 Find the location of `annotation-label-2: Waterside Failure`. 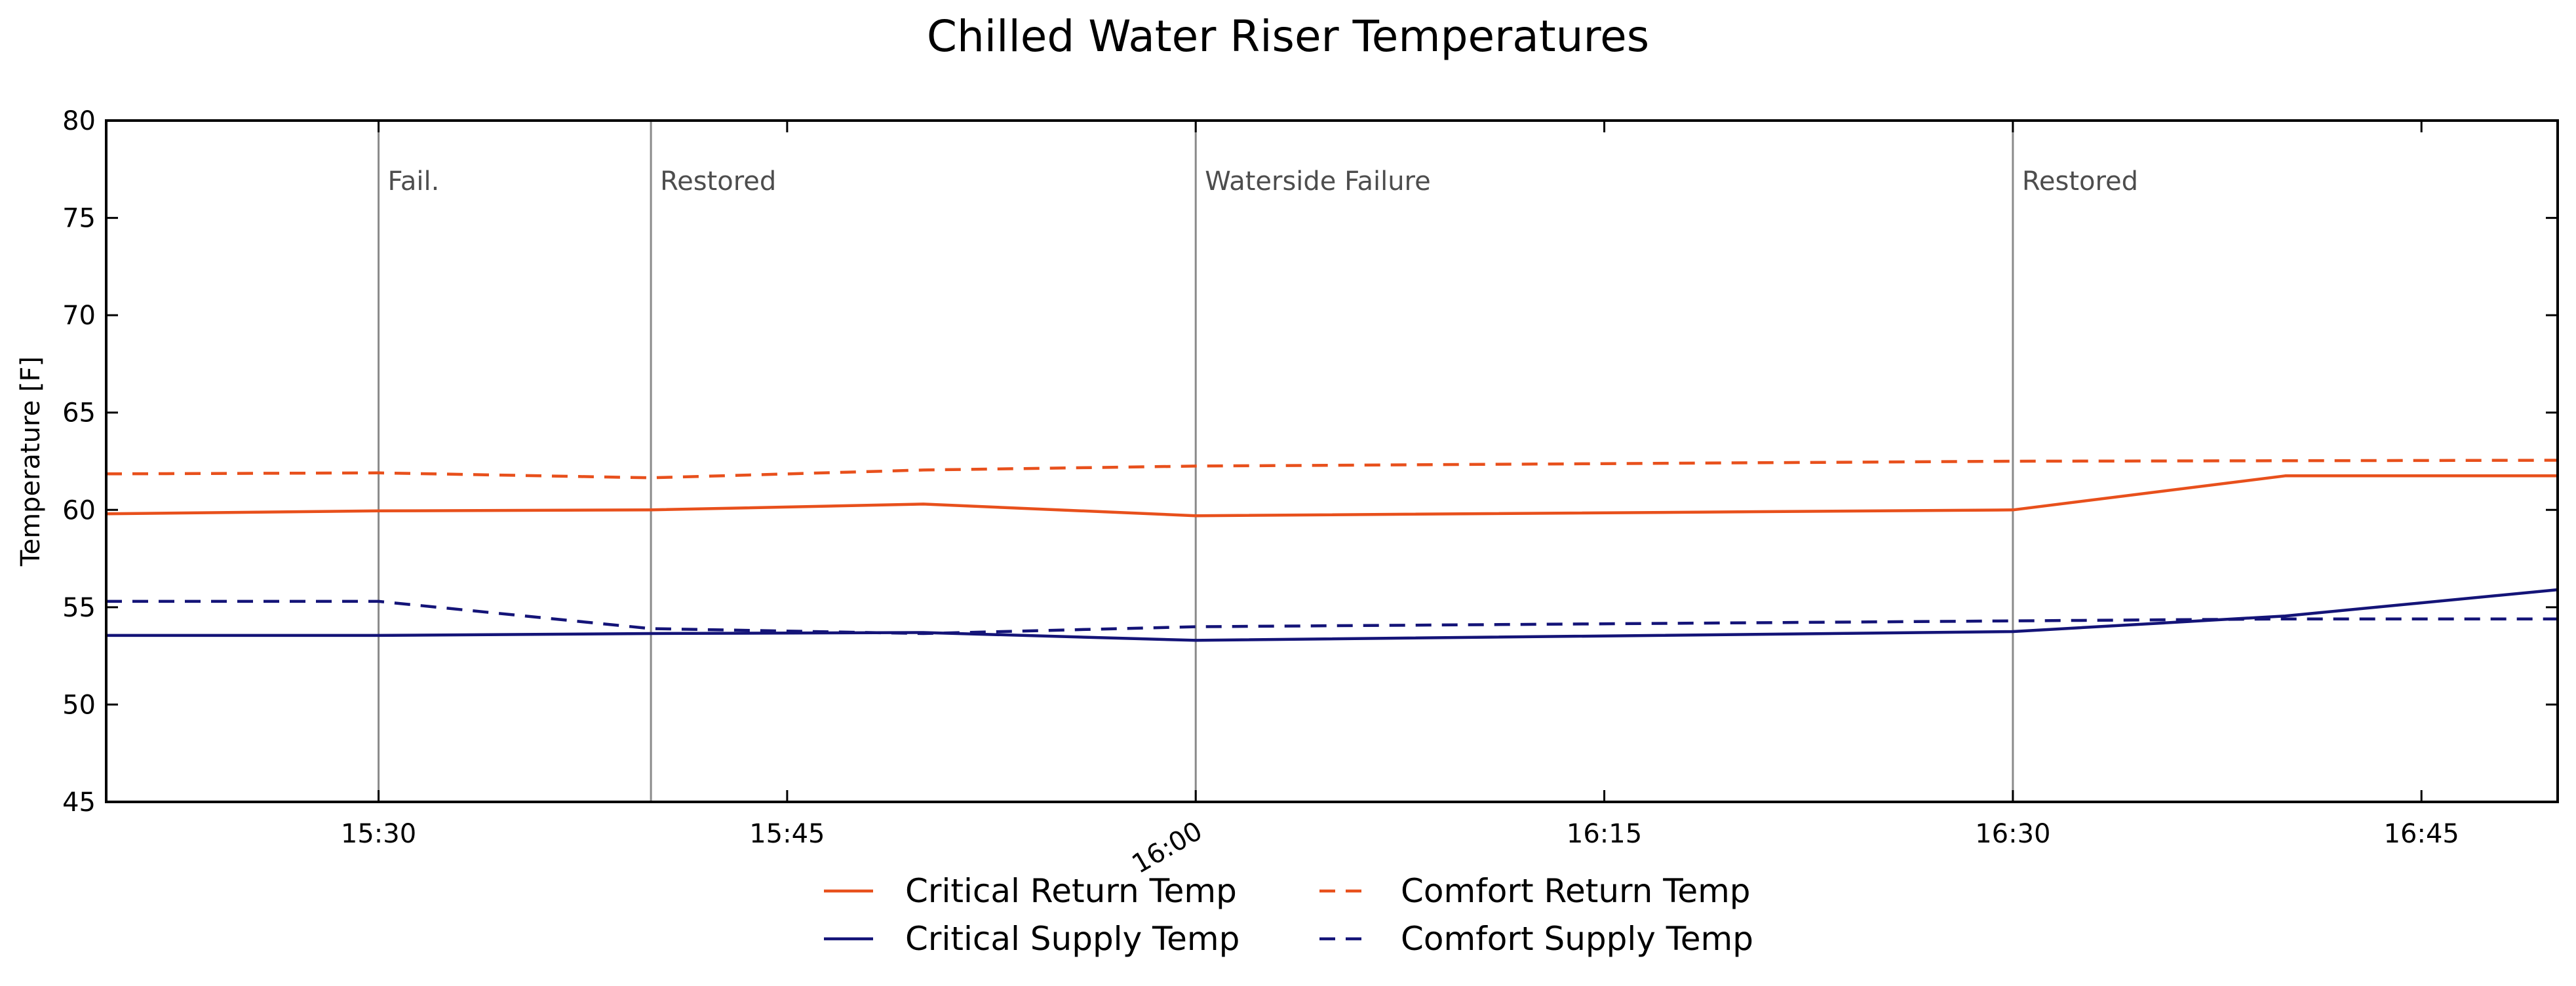

annotation-label-2: Waterside Failure is located at coordinates (1318, 182).